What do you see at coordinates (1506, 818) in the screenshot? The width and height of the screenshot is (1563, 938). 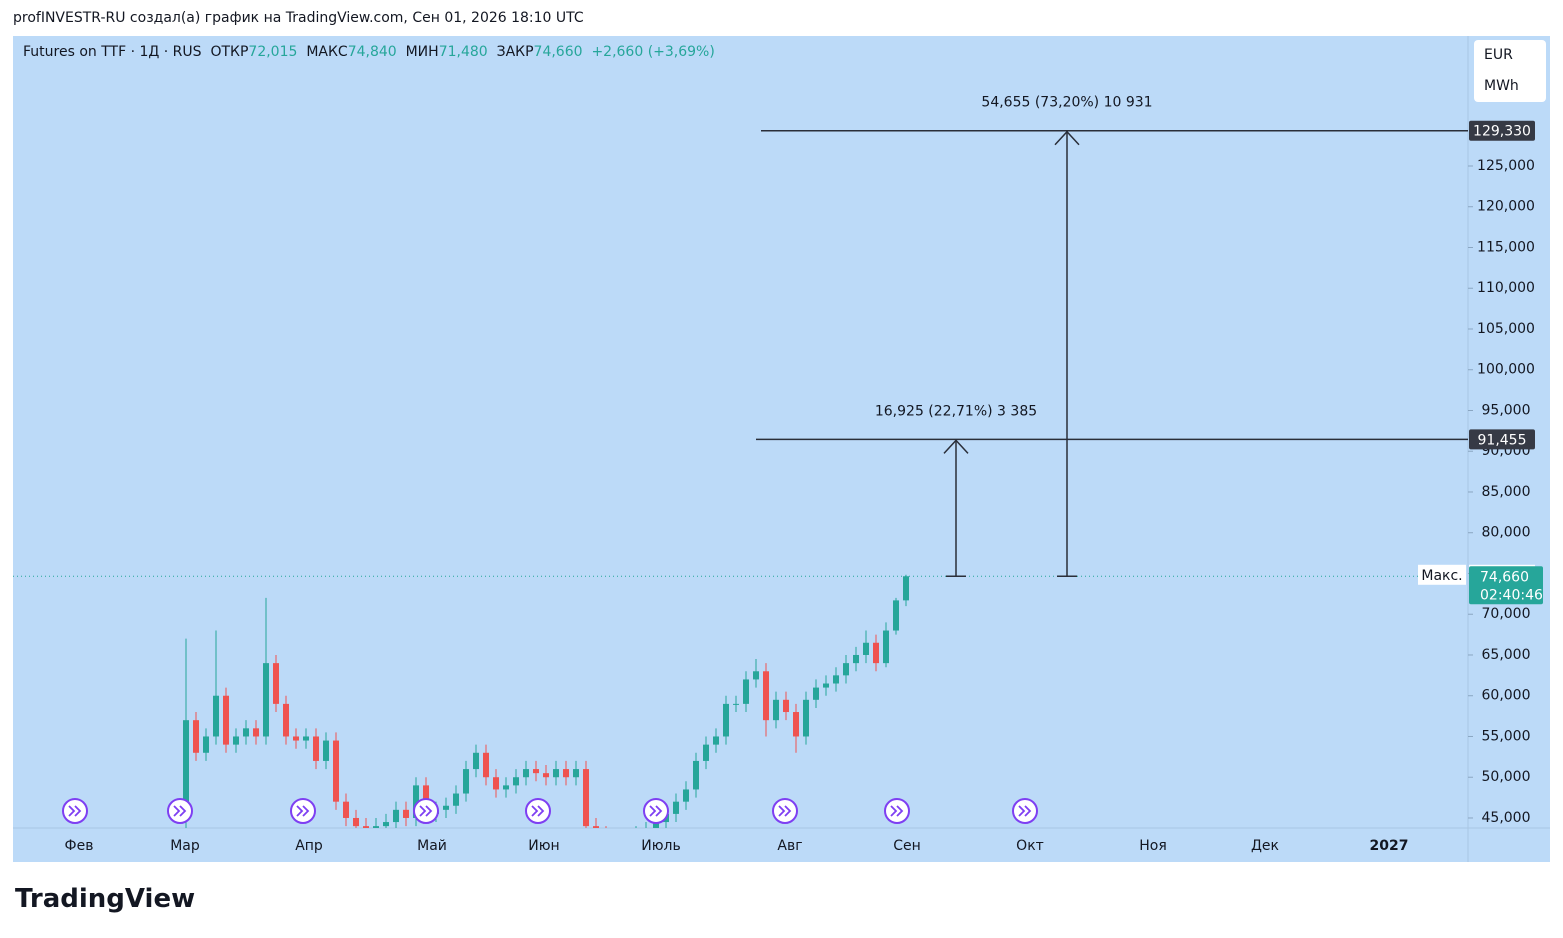 I see `y-tick-label: 45,000` at bounding box center [1506, 818].